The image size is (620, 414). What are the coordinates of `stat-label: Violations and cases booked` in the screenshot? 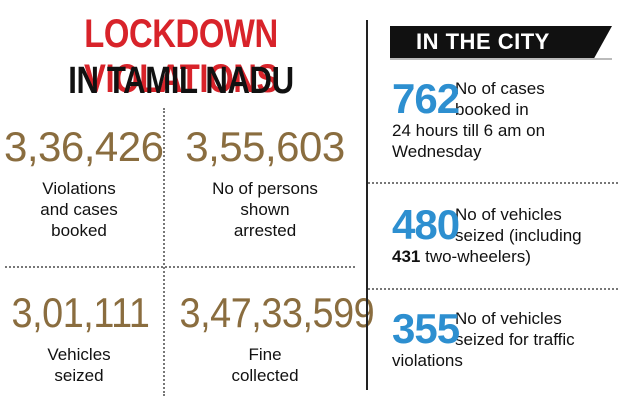 It's located at (79, 209).